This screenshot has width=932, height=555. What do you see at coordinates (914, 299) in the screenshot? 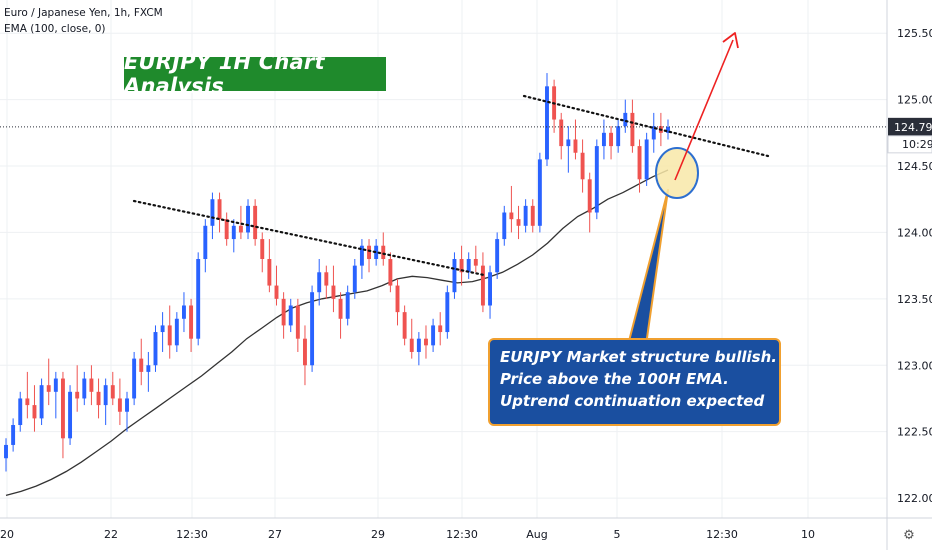
I see `y-tick-label: 123.500` at bounding box center [914, 299].